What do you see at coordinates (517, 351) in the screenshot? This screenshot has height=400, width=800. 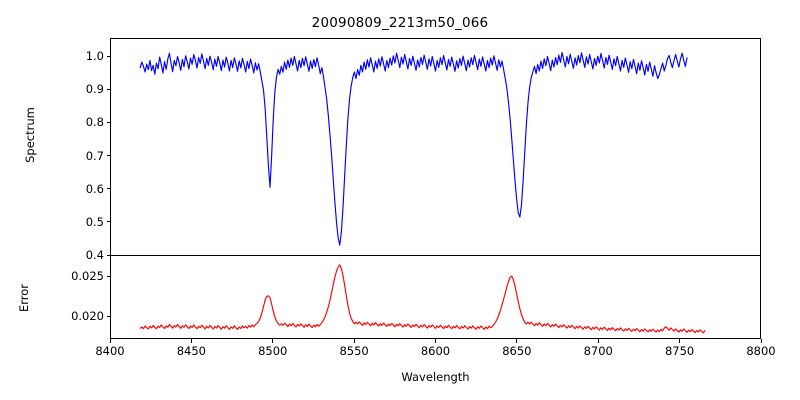 I see `x-tick-label: 8650` at bounding box center [517, 351].